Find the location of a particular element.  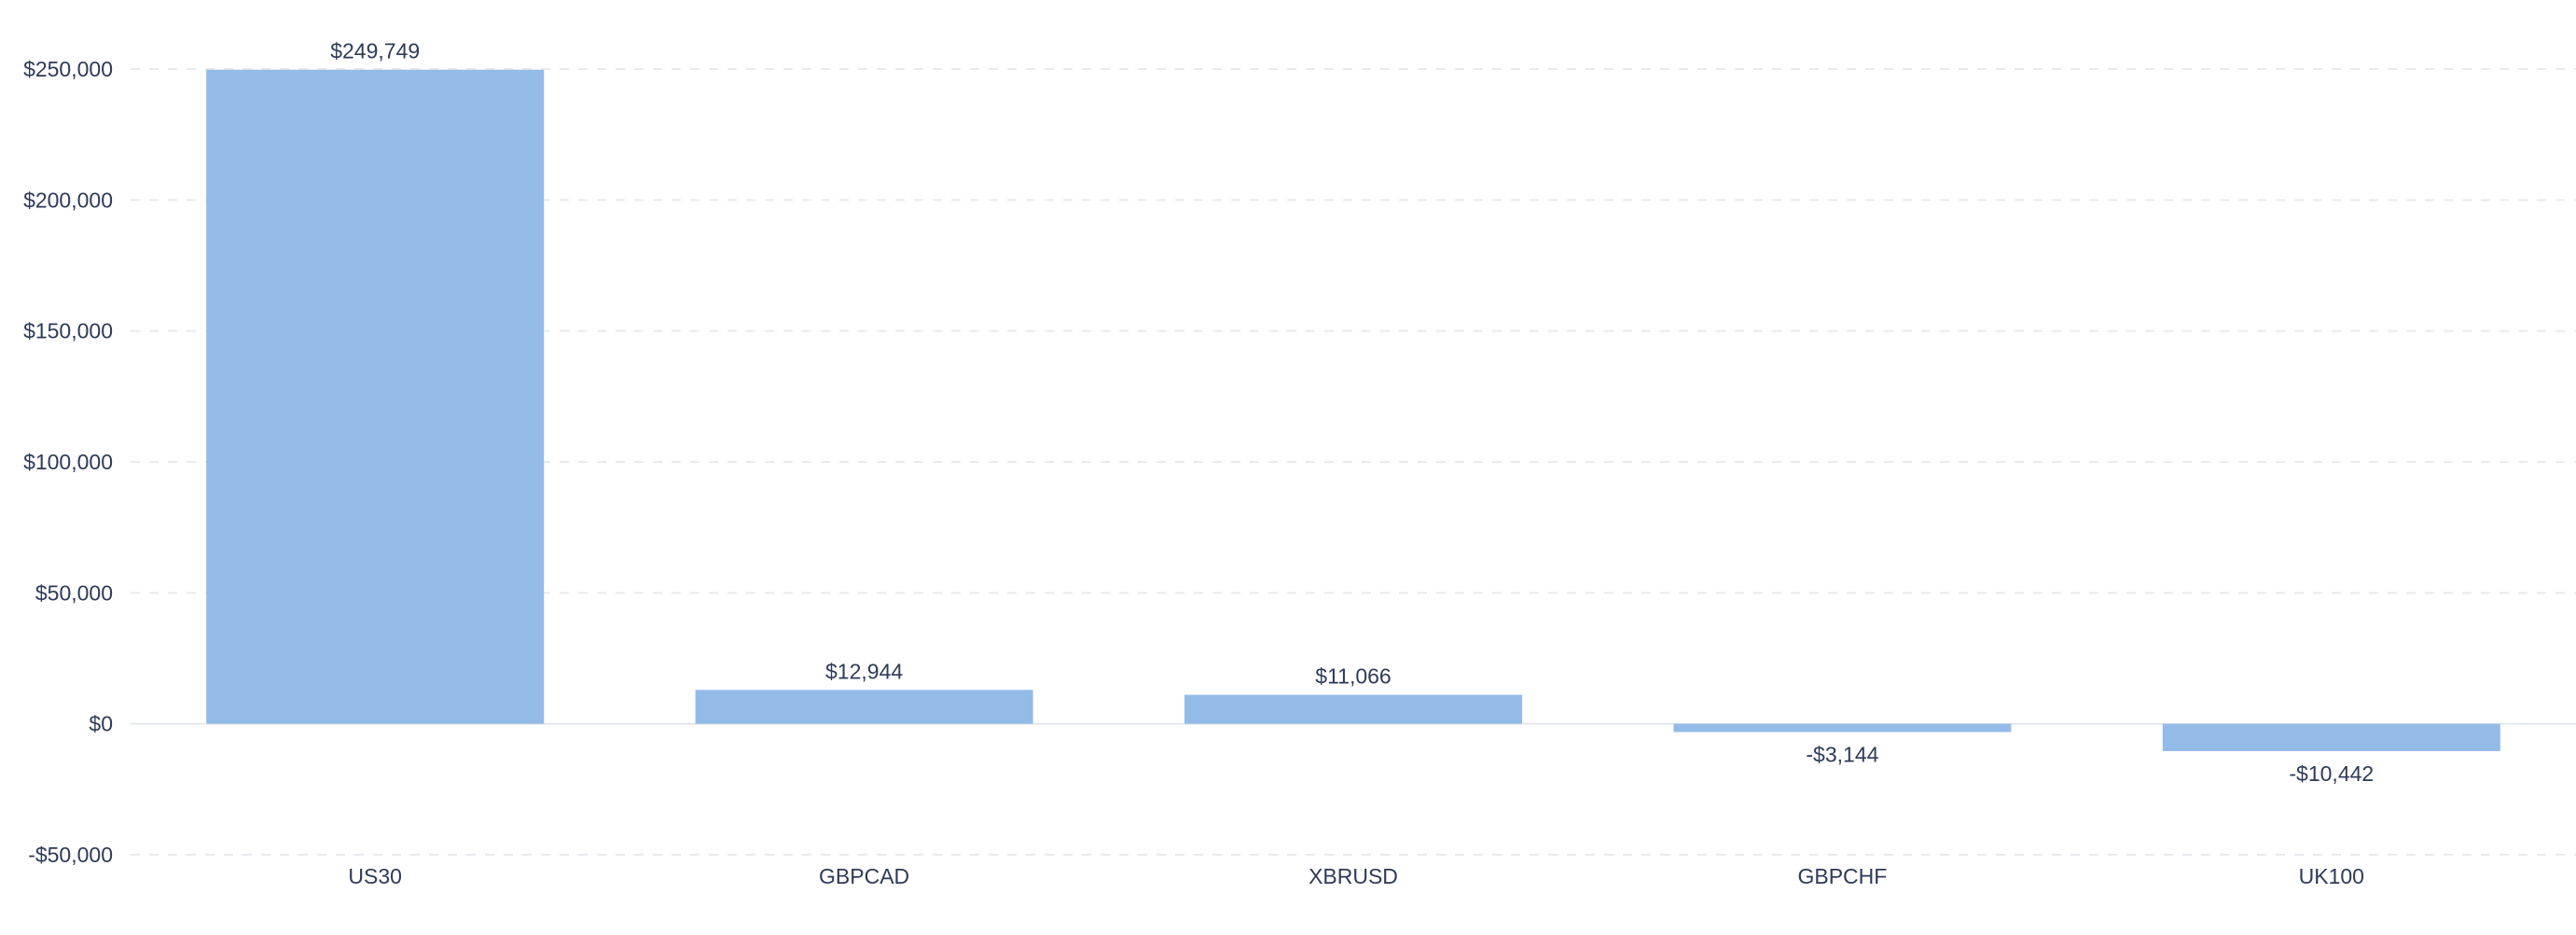

bar-gbpchf is located at coordinates (1842, 728).